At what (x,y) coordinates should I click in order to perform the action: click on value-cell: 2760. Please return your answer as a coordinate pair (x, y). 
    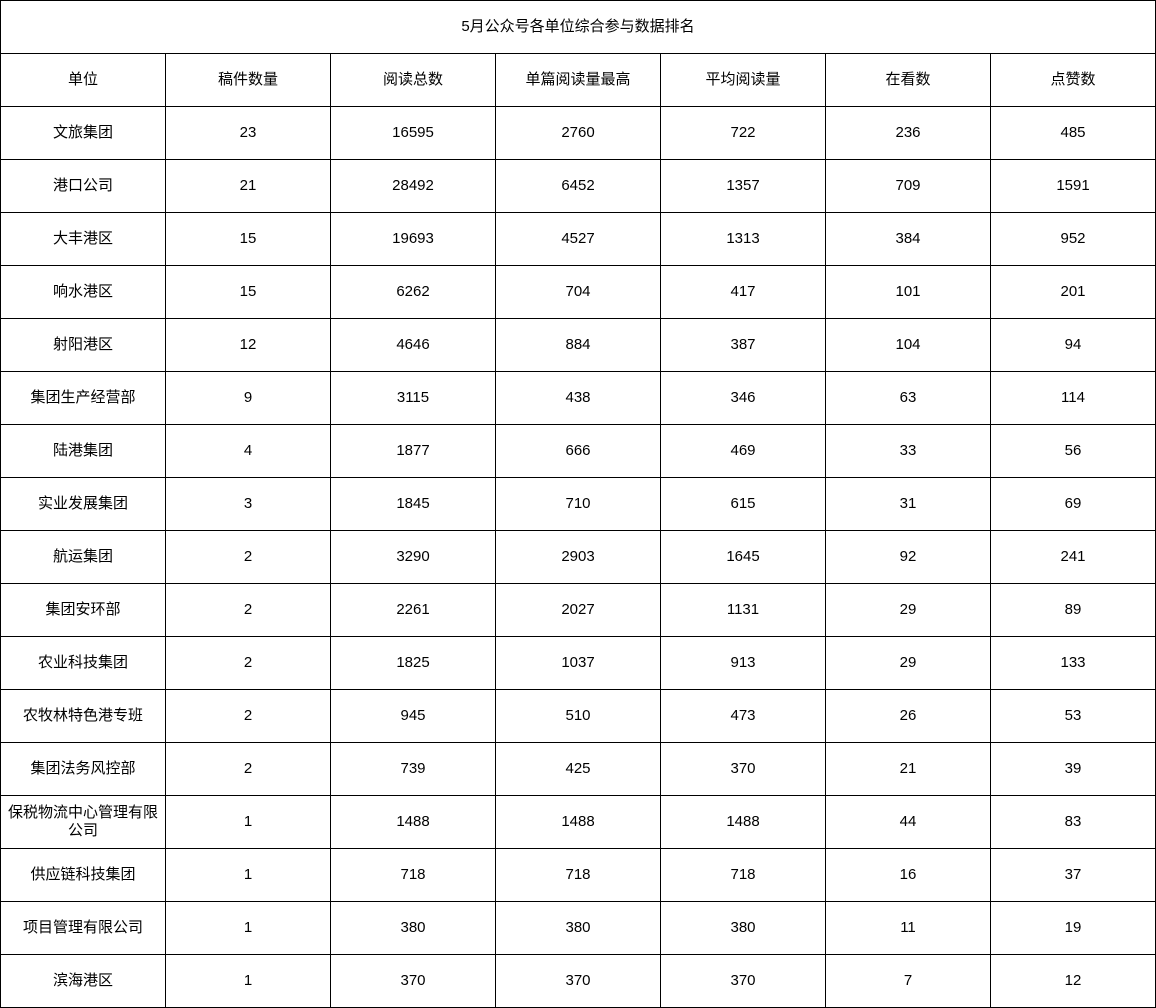
    Looking at the image, I should click on (578, 133).